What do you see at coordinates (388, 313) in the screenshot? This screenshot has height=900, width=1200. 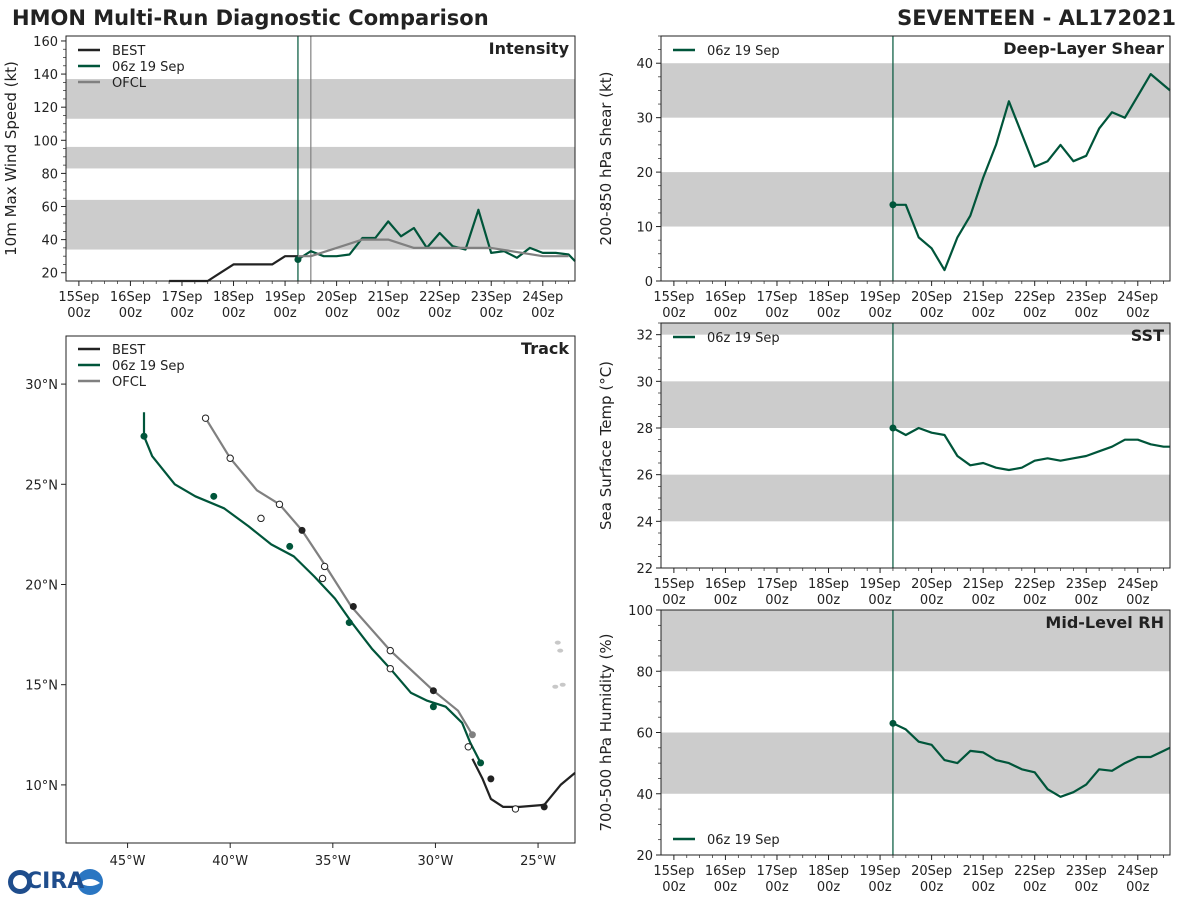 I see `intensity-xtick-hour-6: 00z` at bounding box center [388, 313].